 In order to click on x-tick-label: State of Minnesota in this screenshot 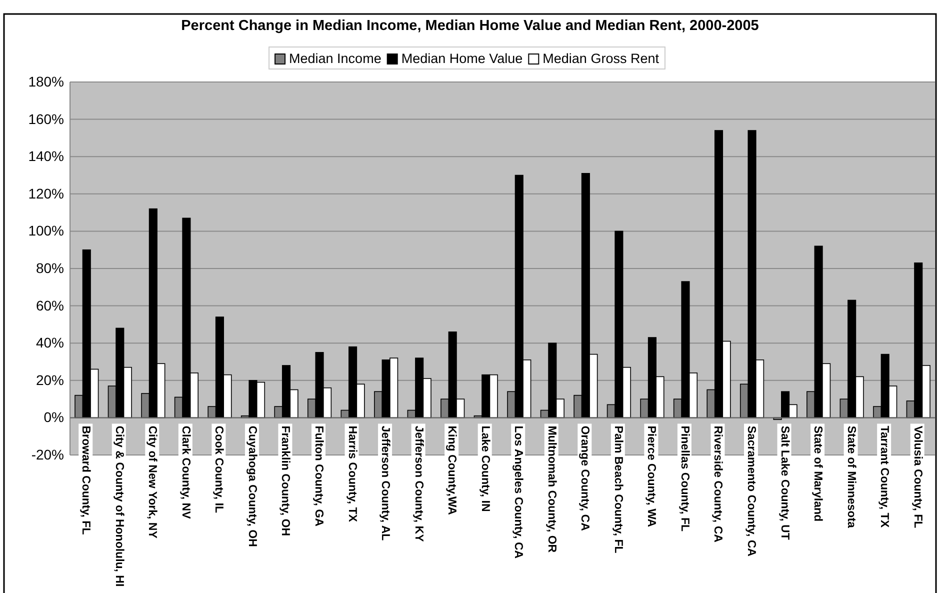, I will do `click(850, 477)`.